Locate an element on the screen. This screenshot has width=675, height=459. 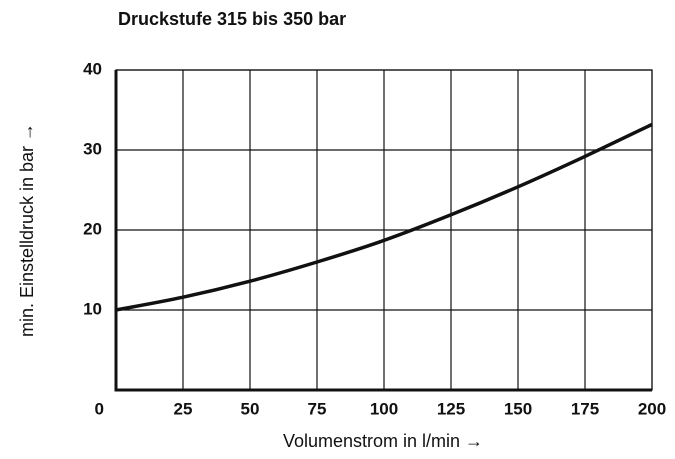
y-tick-label: 30 is located at coordinates (92, 148).